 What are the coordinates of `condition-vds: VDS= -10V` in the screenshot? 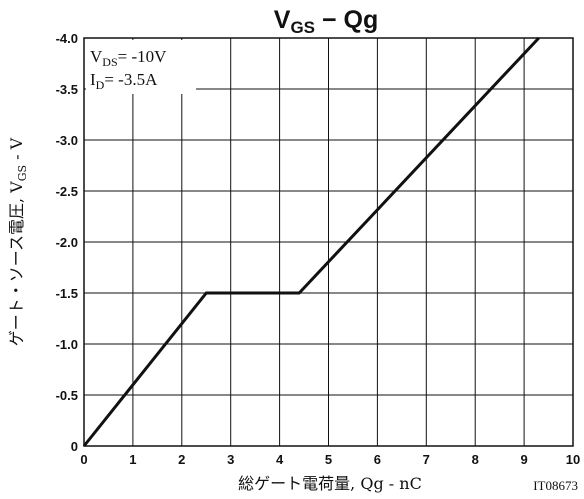 It's located at (128, 58).